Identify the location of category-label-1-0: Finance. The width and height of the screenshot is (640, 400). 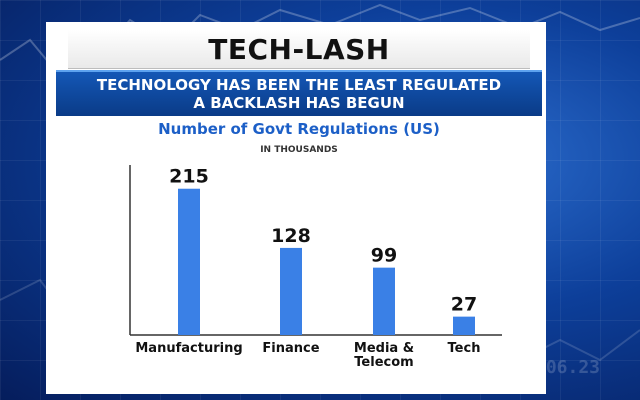
(290, 348).